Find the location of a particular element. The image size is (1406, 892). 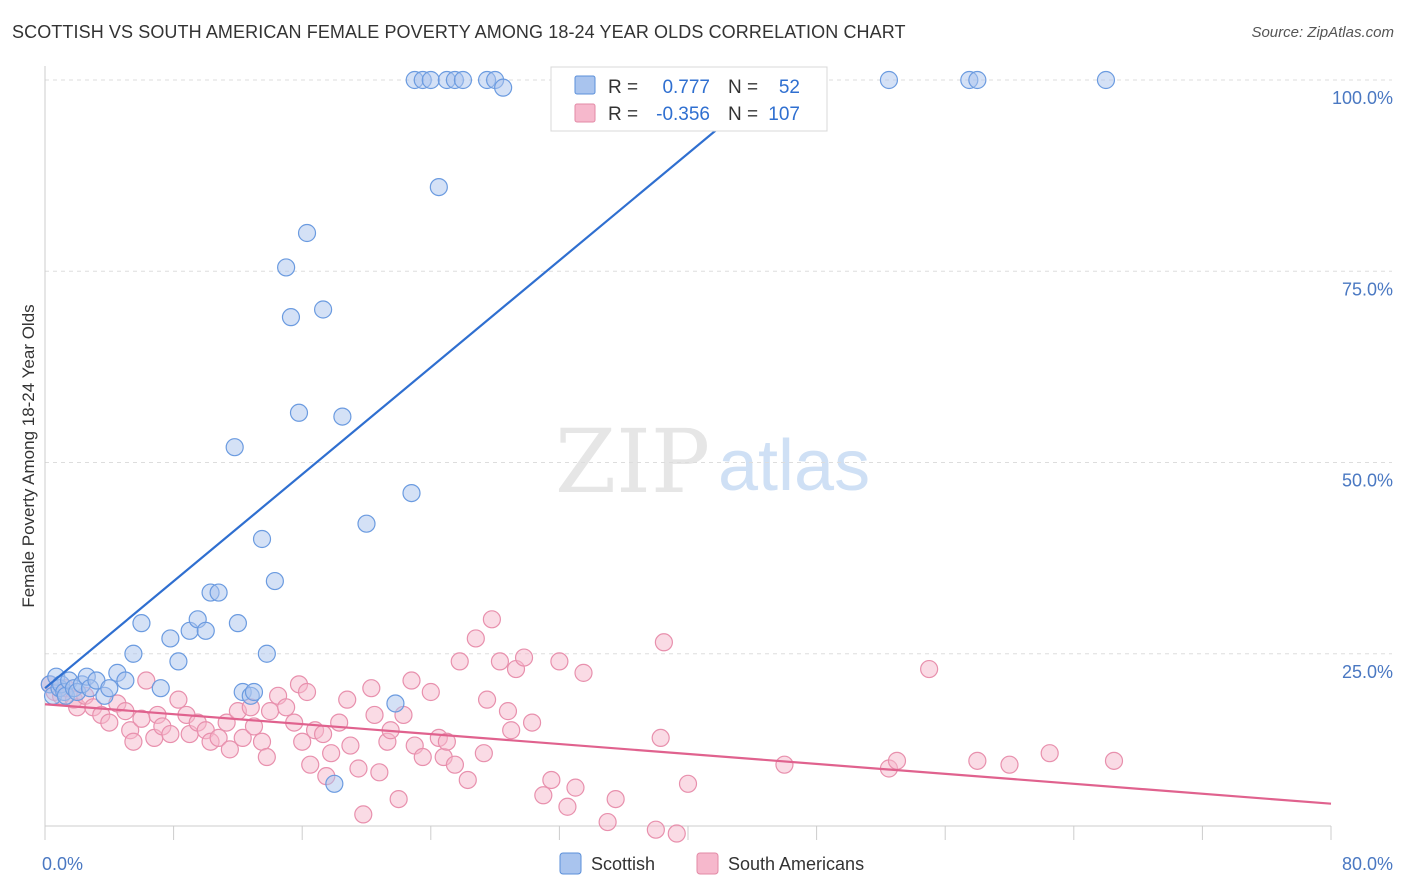

stats-legend: R = 0.777 N = 52 R = -0.356 N = 107 is located at coordinates (689, 99).